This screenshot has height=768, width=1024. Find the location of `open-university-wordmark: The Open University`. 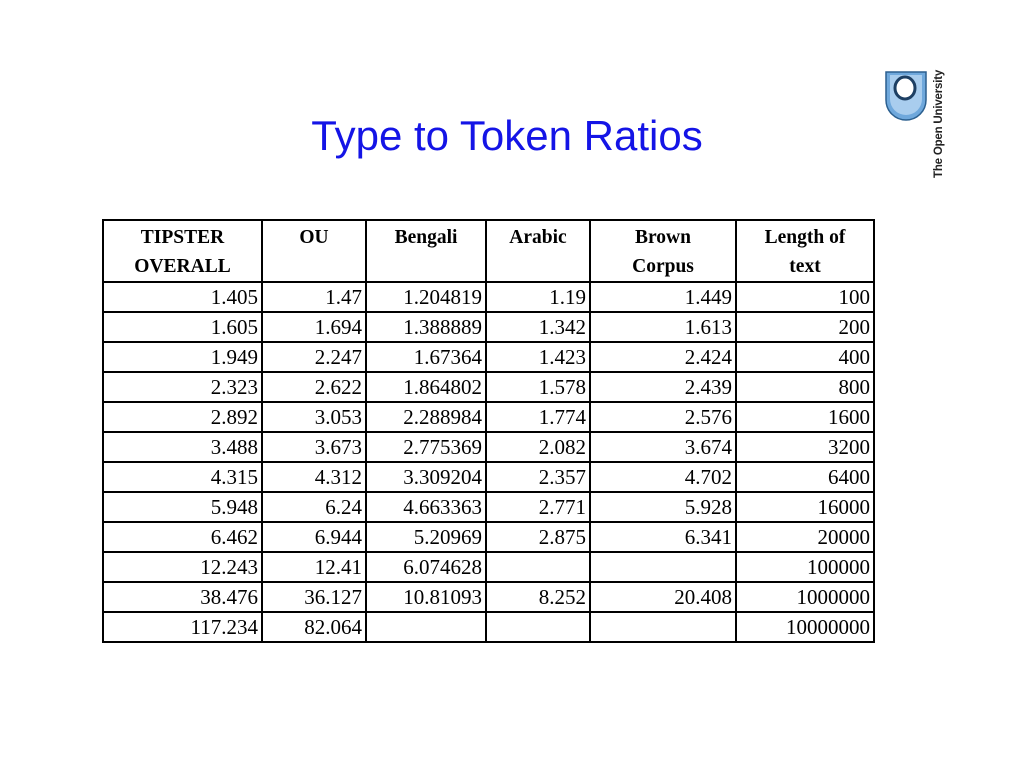

open-university-wordmark: The Open University is located at coordinates (939, 123).